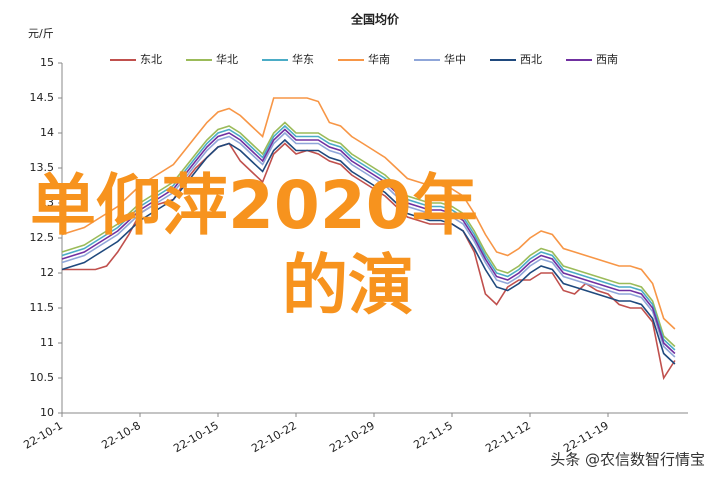  Describe the element at coordinates (375, 19) in the screenshot. I see `chart-title: 全国均价` at that location.